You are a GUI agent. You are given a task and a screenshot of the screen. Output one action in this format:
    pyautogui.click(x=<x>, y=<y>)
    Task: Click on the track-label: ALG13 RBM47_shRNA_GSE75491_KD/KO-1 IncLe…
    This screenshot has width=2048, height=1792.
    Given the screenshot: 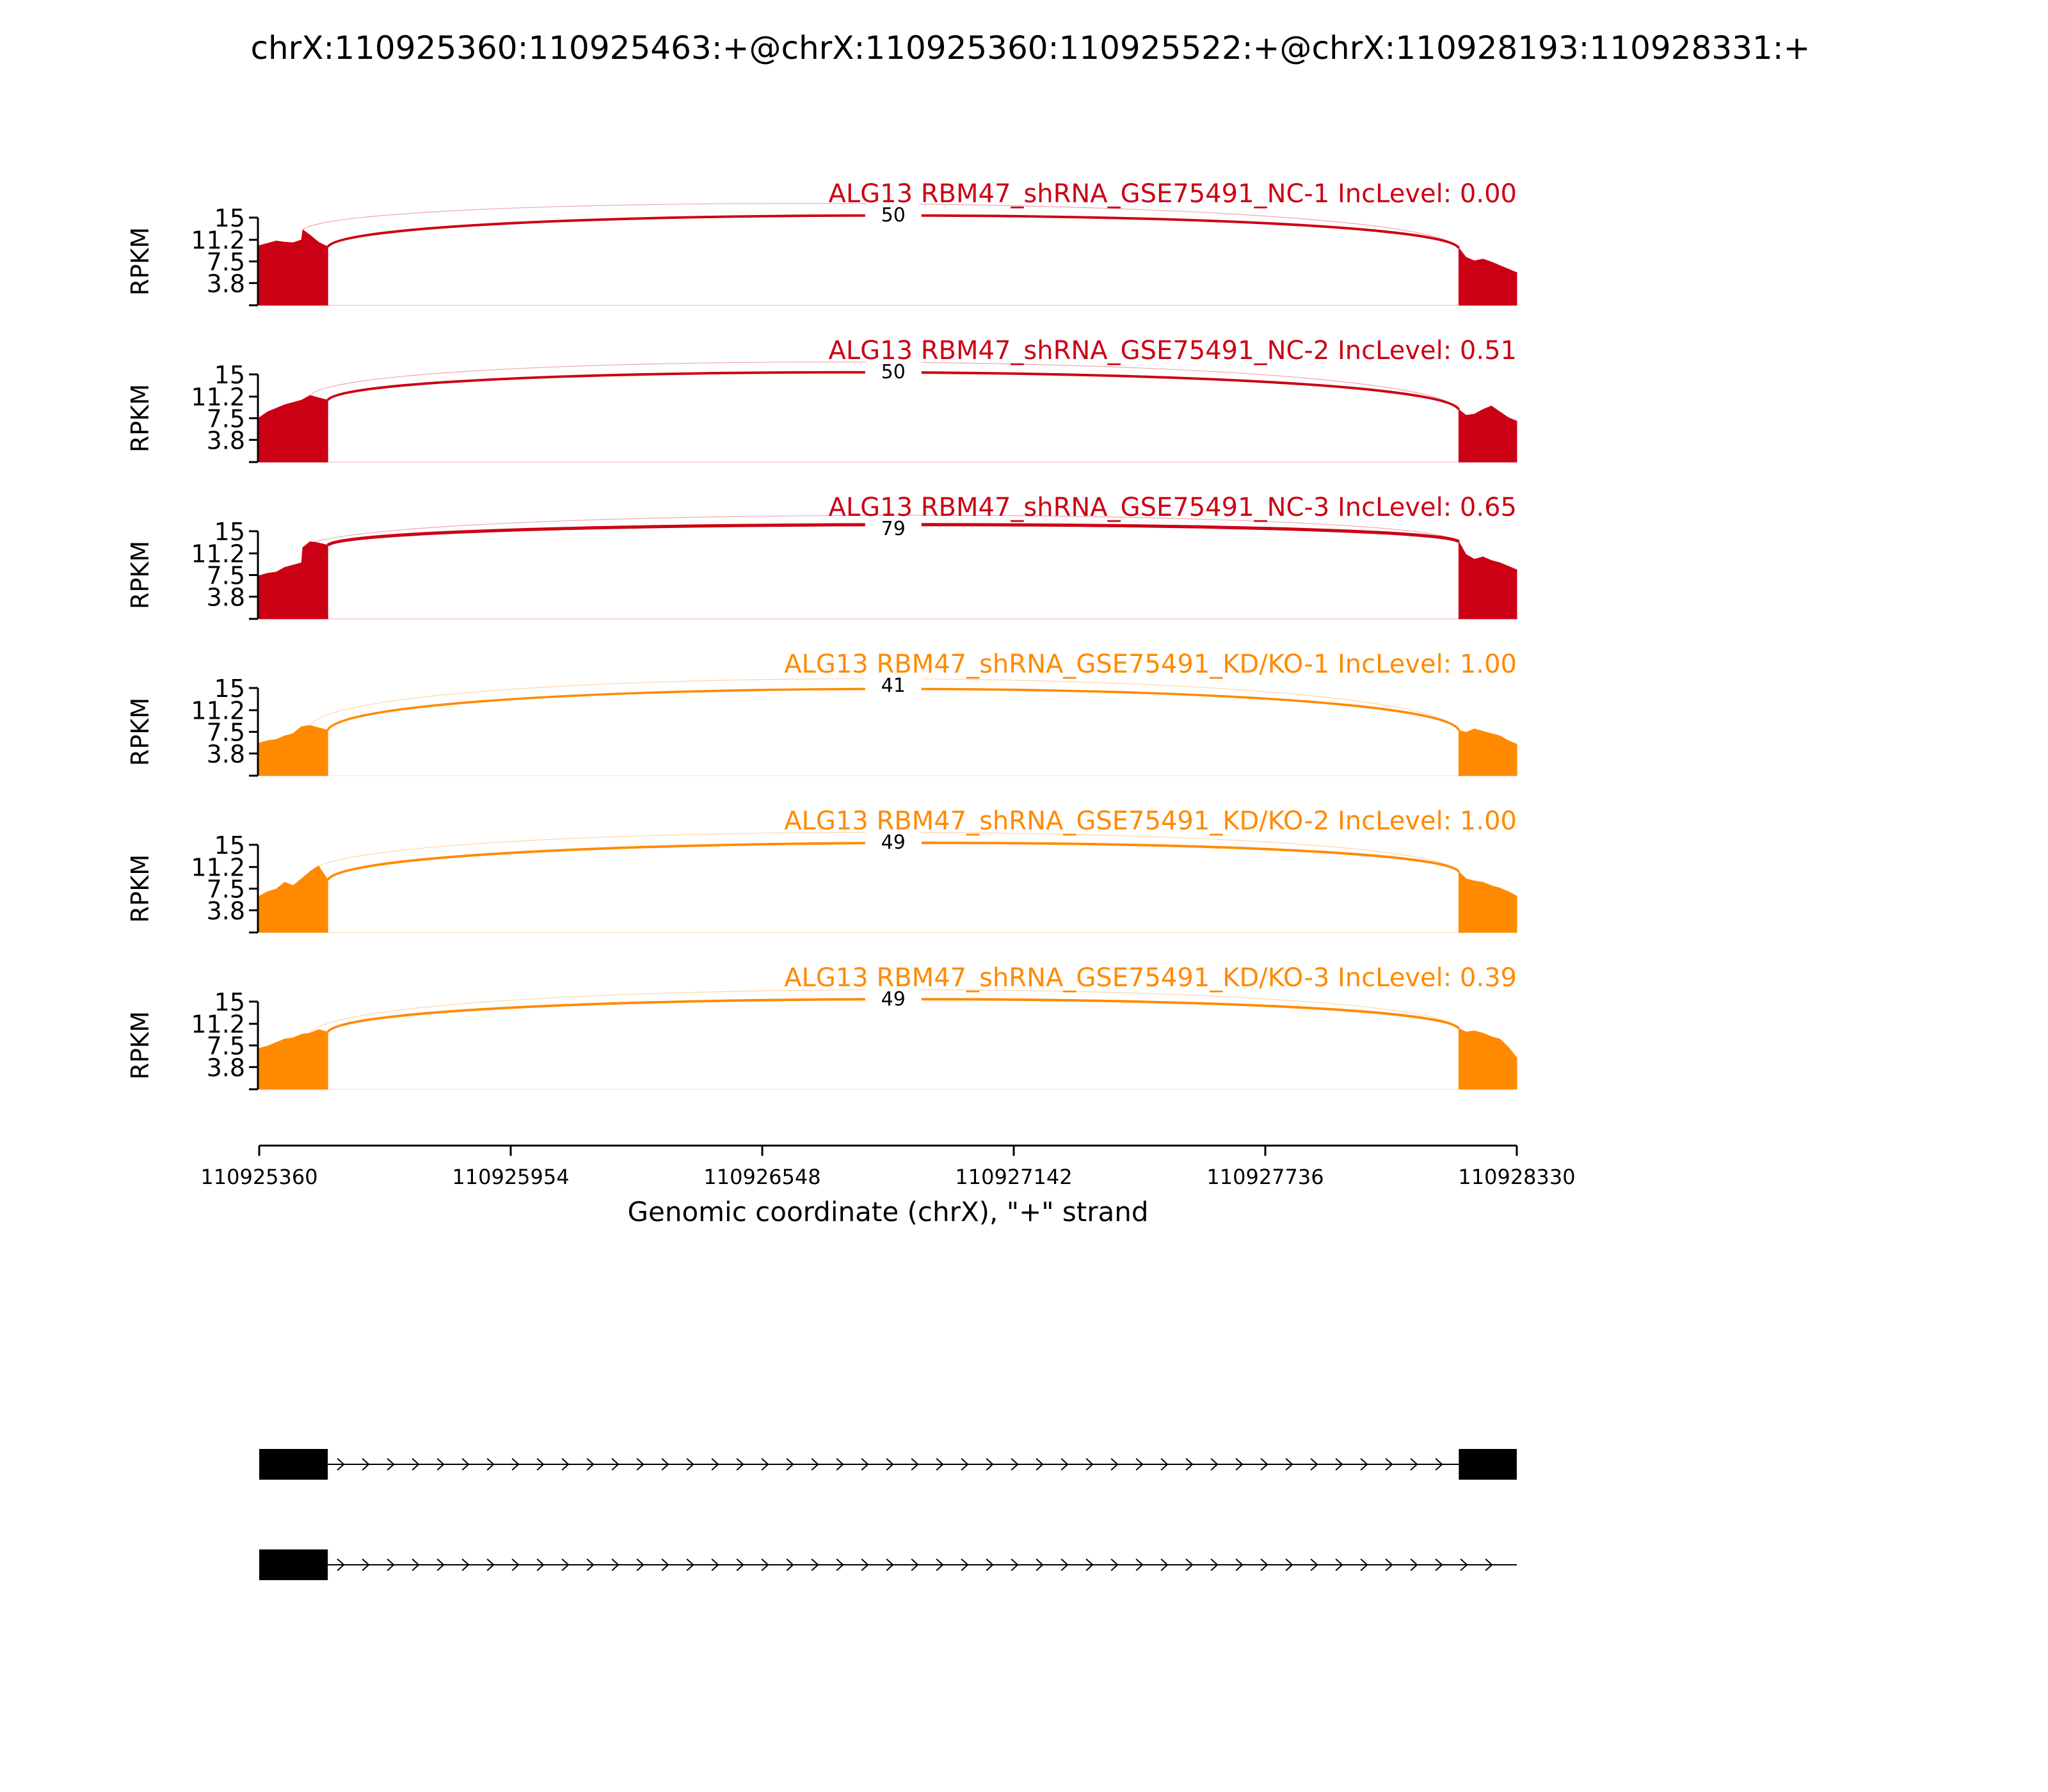 What is the action you would take?
    pyautogui.click(x=1150, y=664)
    